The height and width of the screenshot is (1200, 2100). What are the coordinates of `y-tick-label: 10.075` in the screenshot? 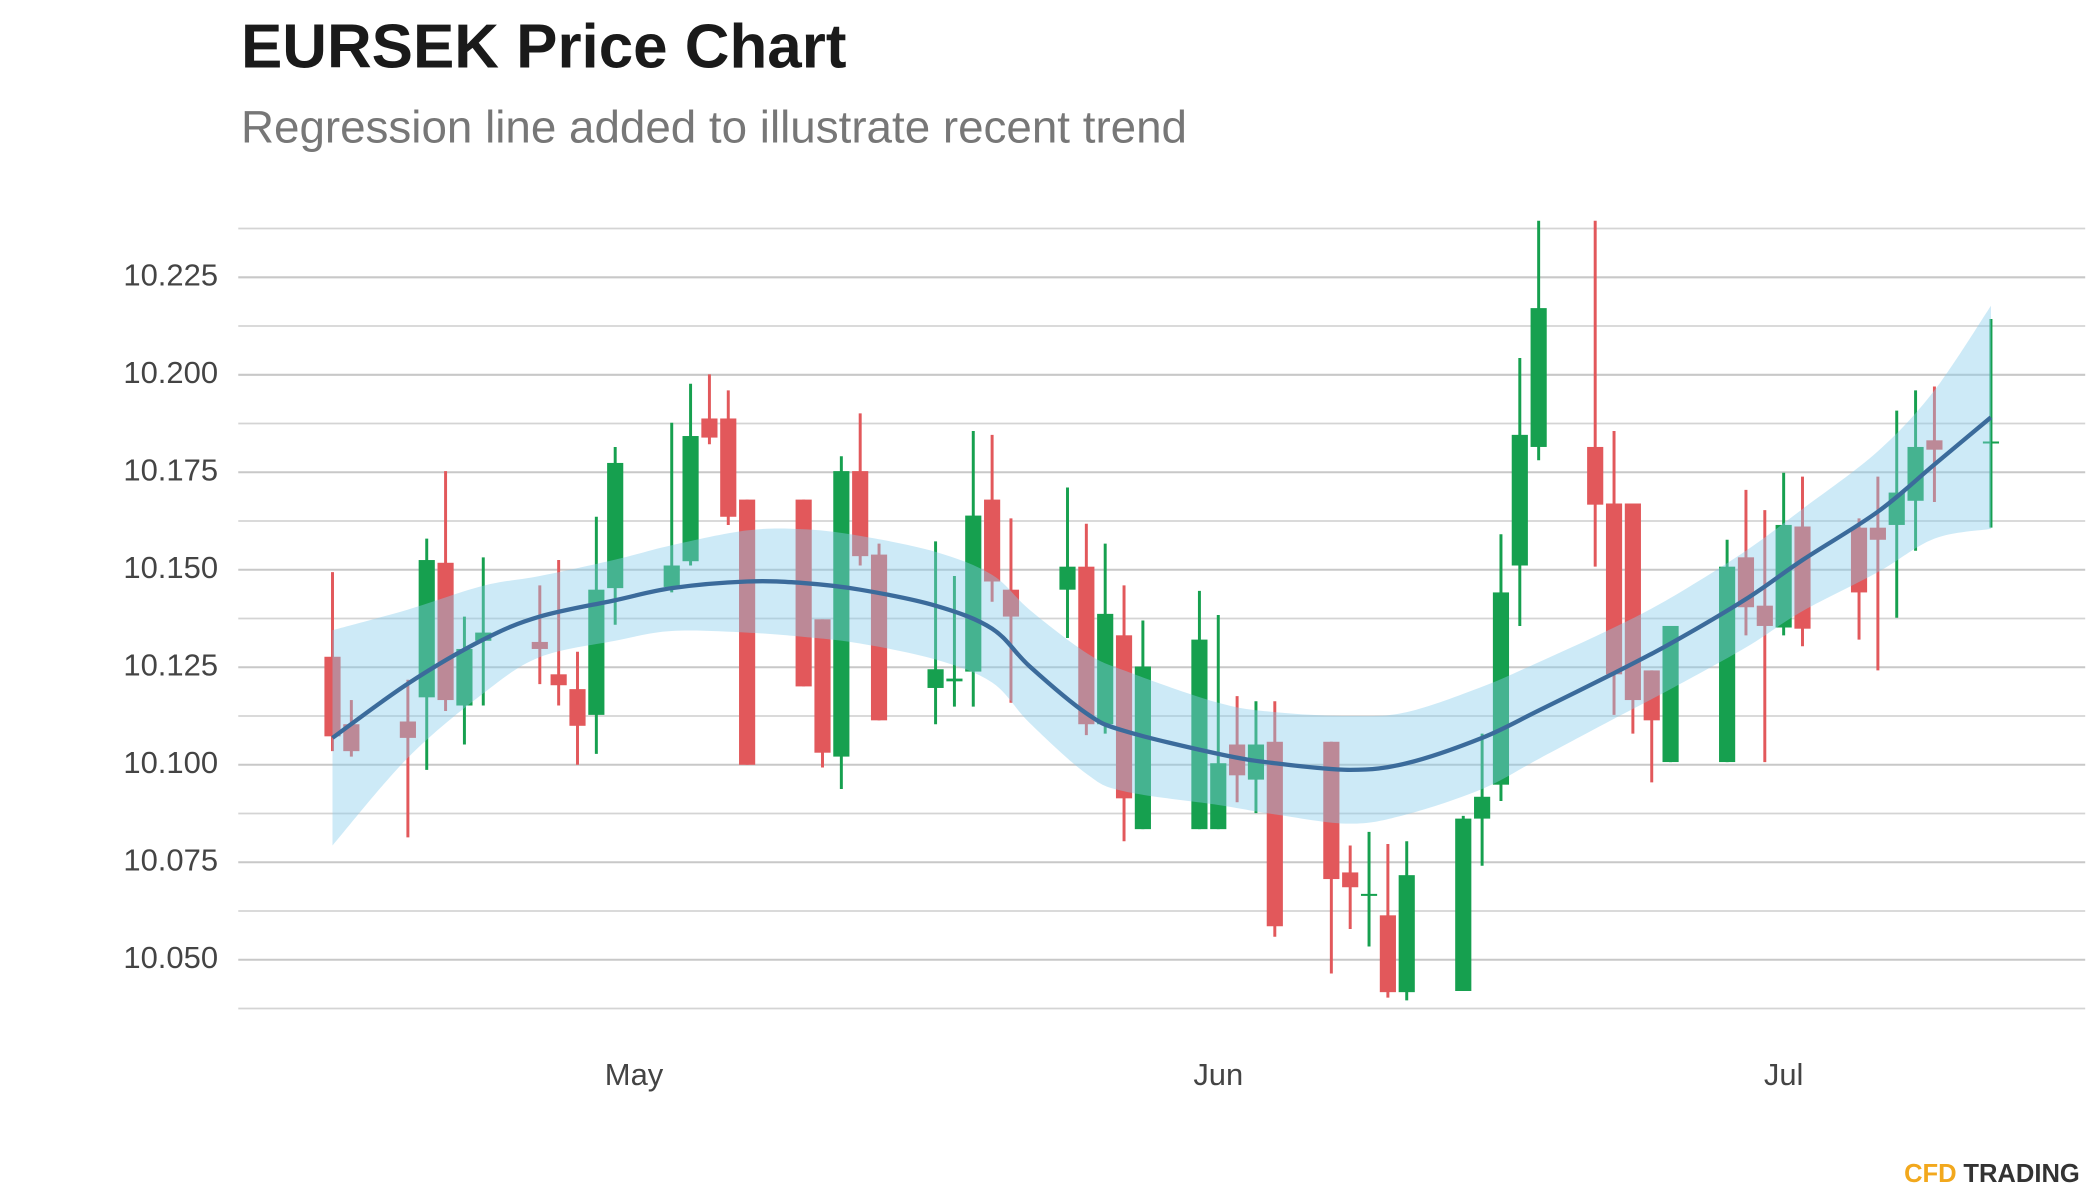 It's located at (170, 859).